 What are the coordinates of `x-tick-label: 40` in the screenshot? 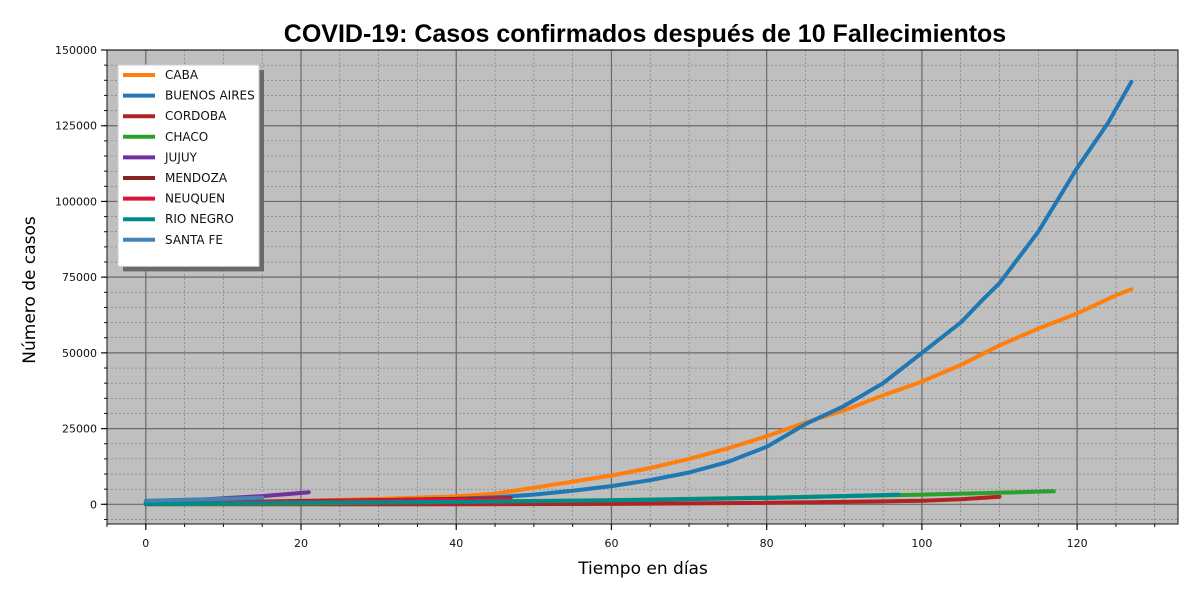 It's located at (456, 543).